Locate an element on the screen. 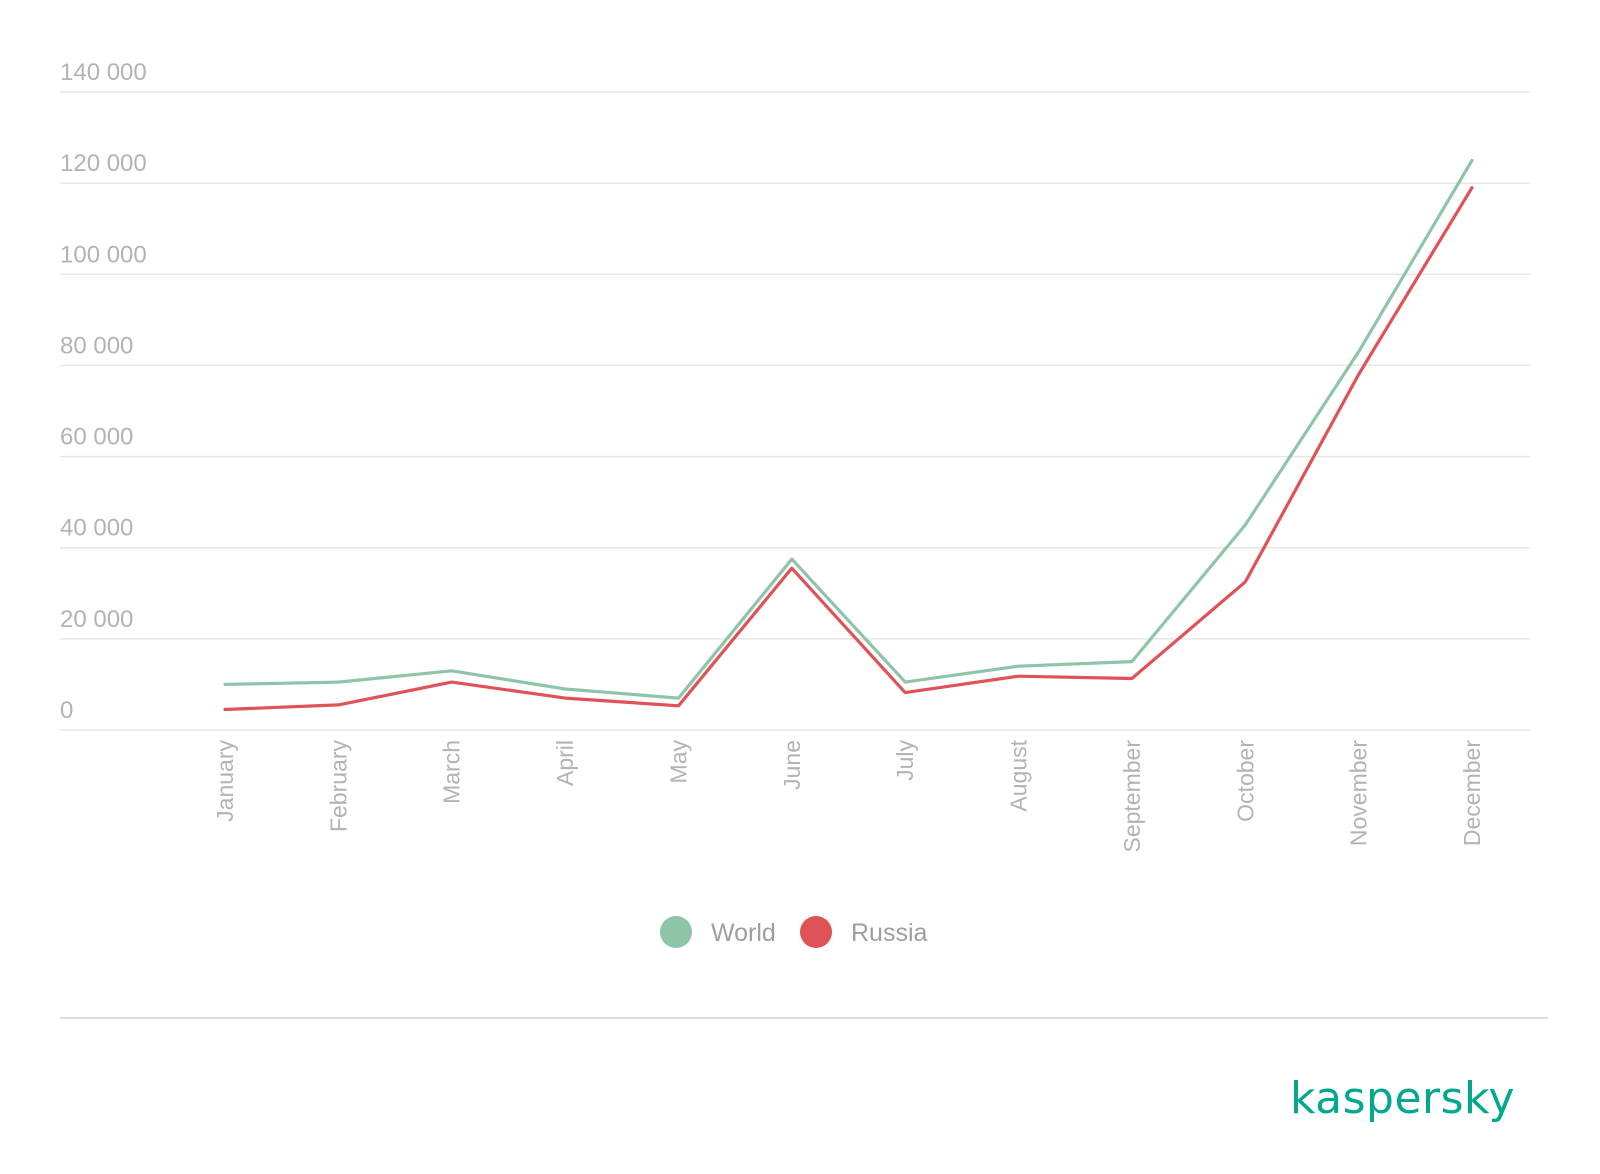 This screenshot has width=1600, height=1174. x-tick-label: February is located at coordinates (338, 786).